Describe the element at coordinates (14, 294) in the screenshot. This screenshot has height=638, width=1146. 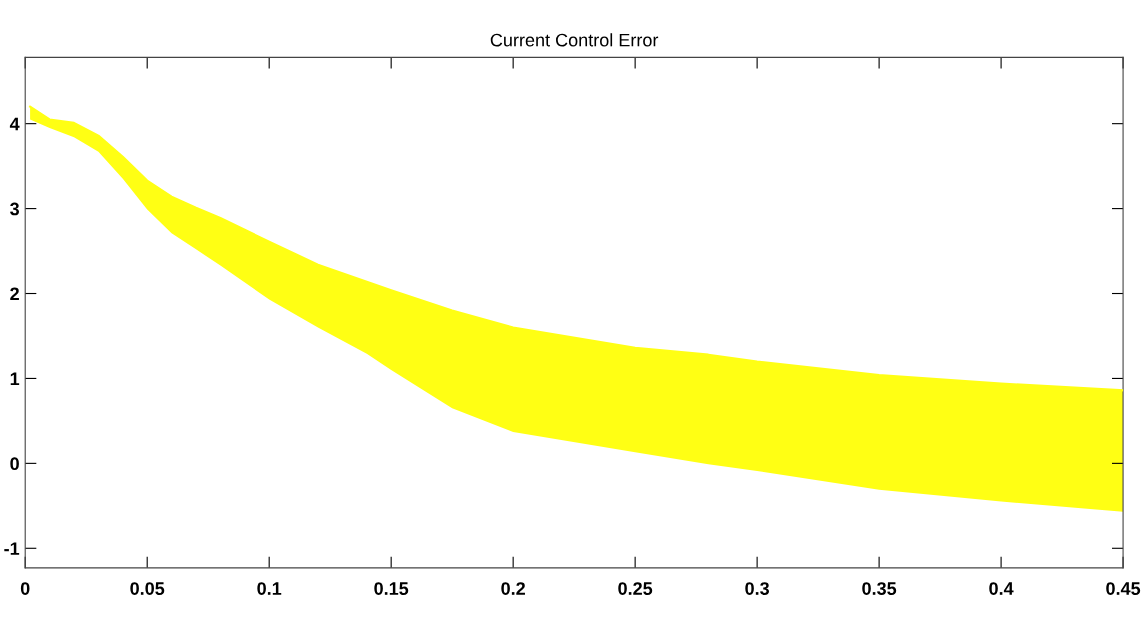
I see `y-tick-label: 2` at that location.